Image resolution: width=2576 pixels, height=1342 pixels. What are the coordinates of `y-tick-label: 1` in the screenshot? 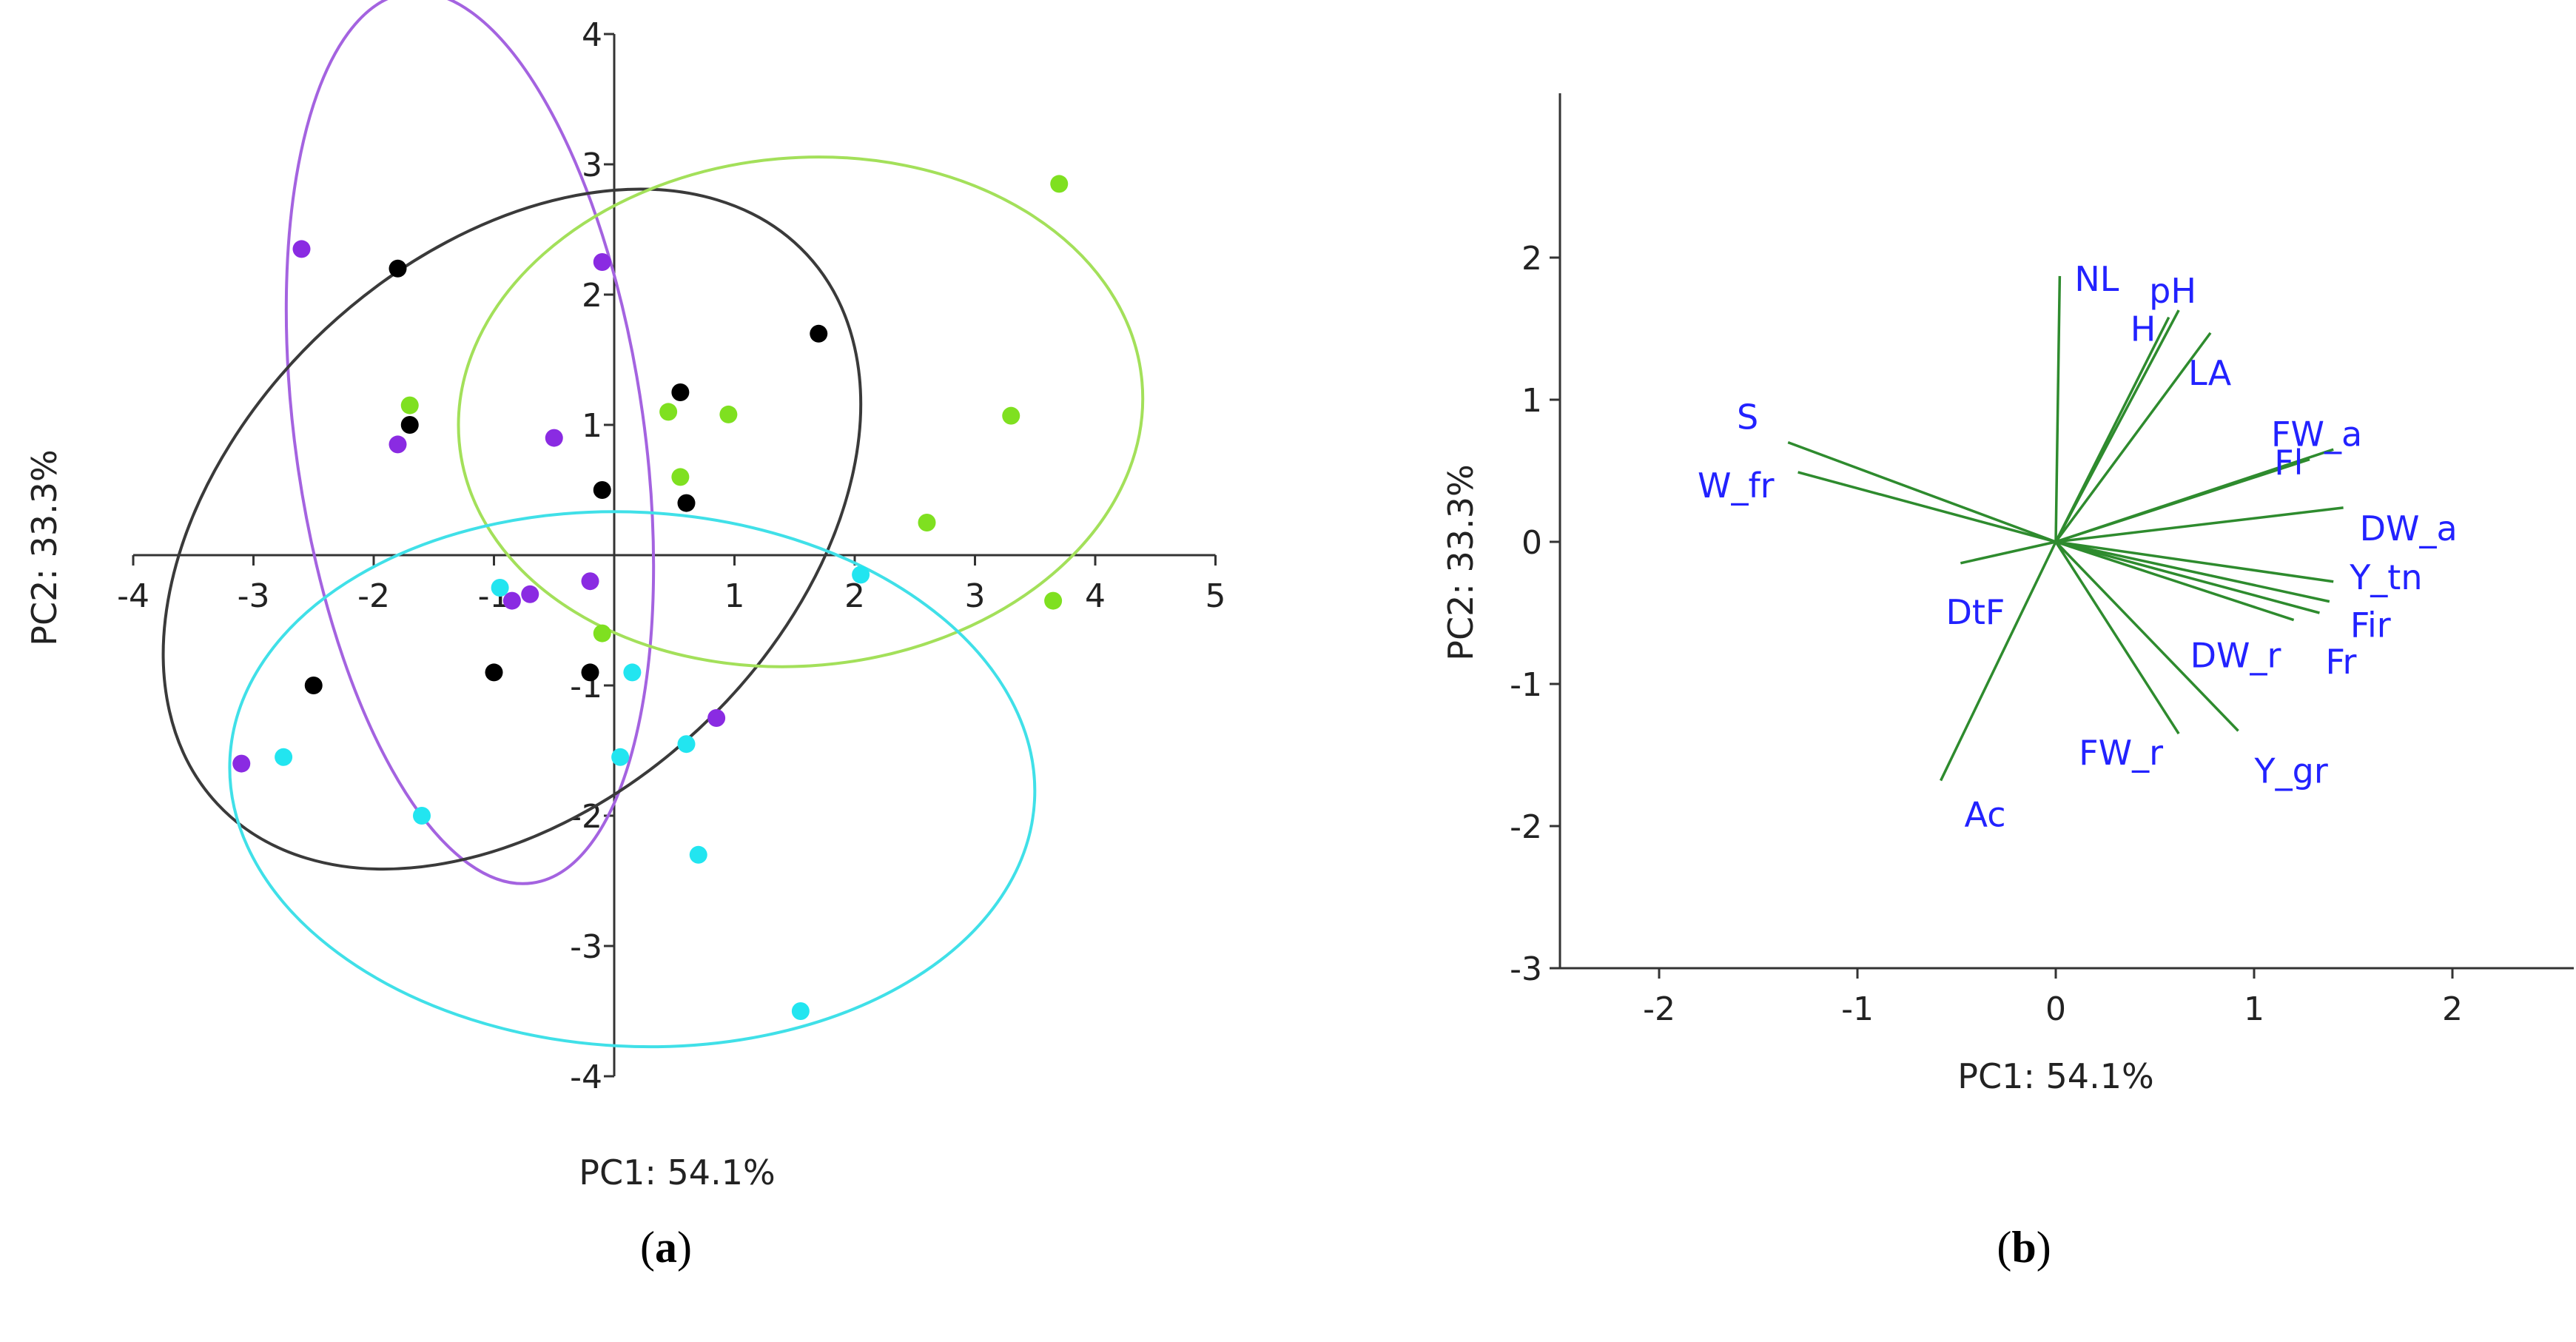 It's located at (592, 426).